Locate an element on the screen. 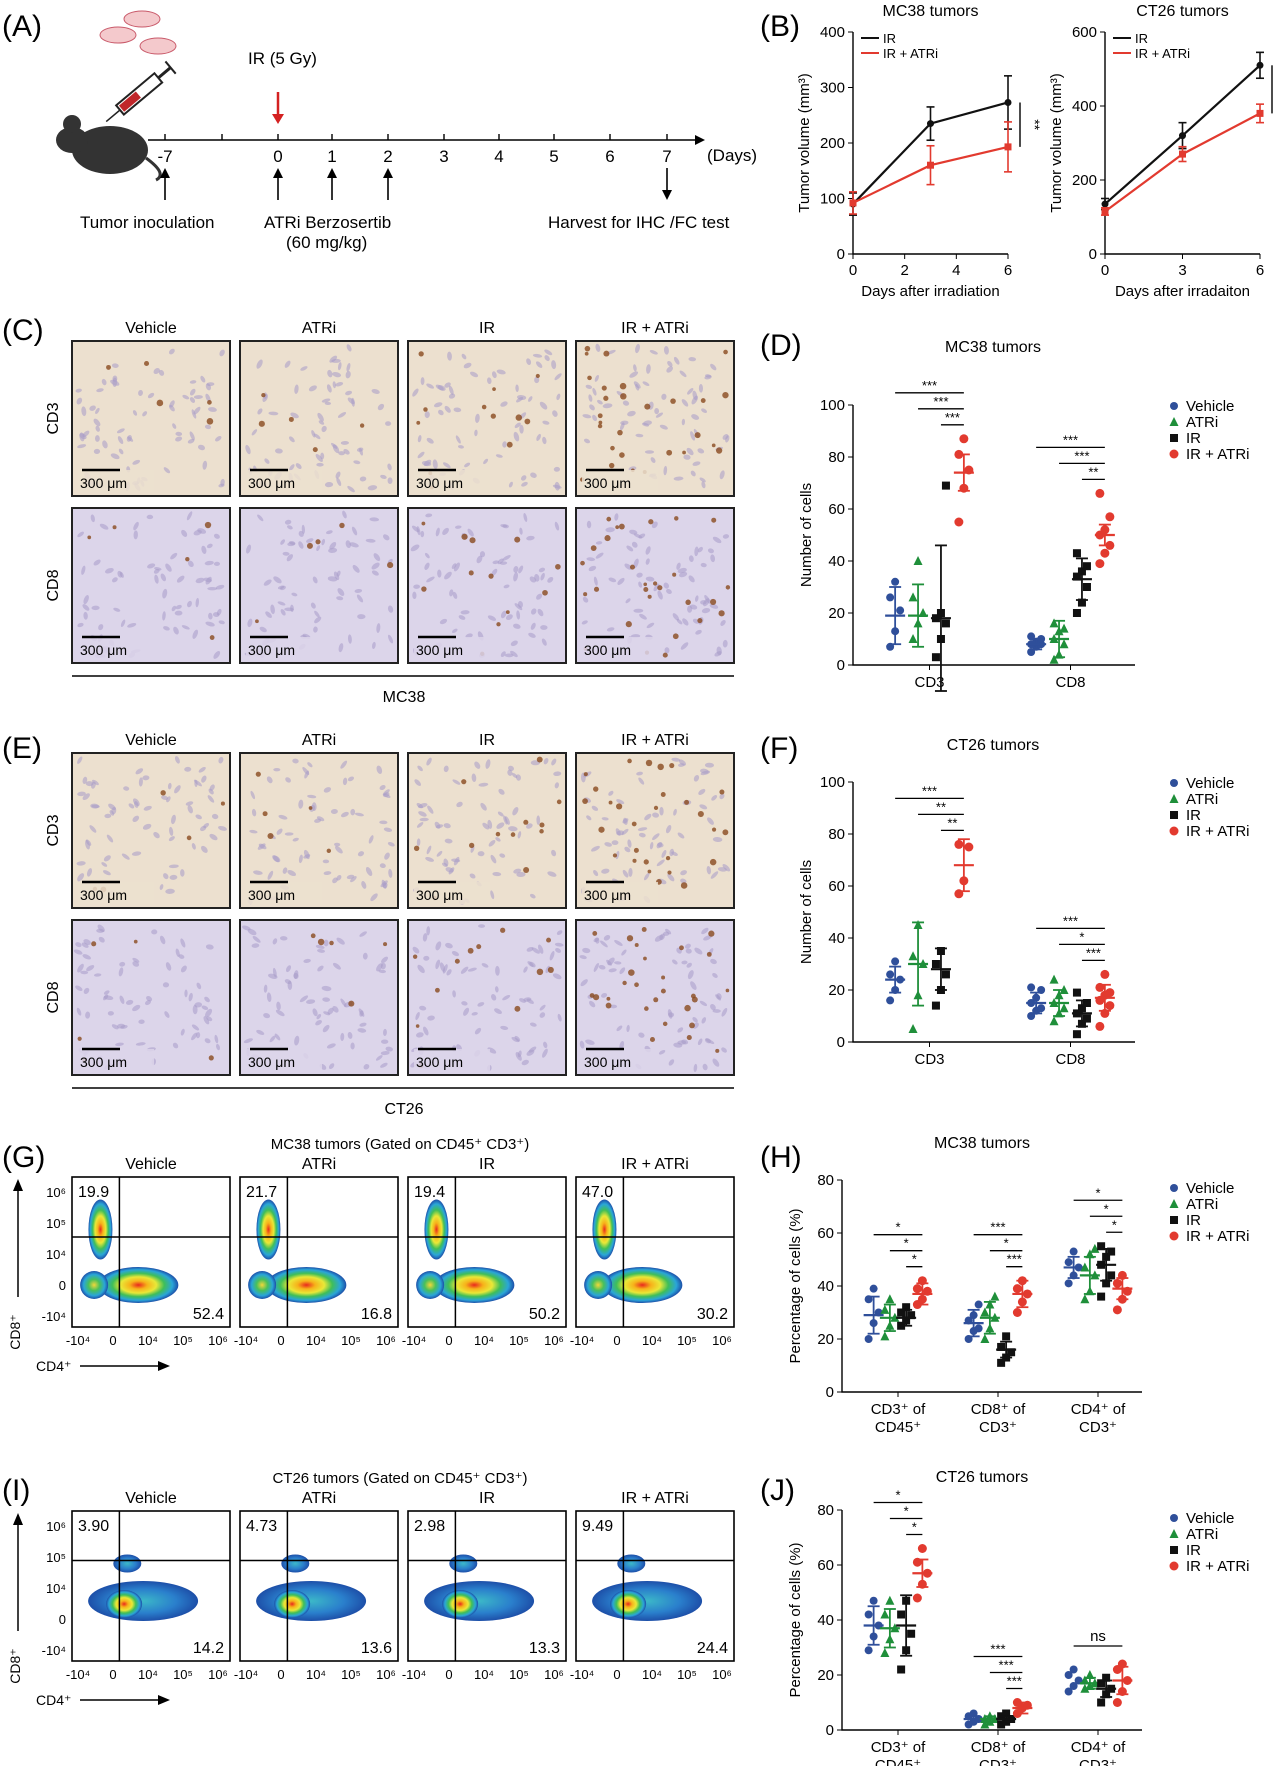 The height and width of the screenshot is (1766, 1286). y-tick-label: 200 is located at coordinates (1084, 180).